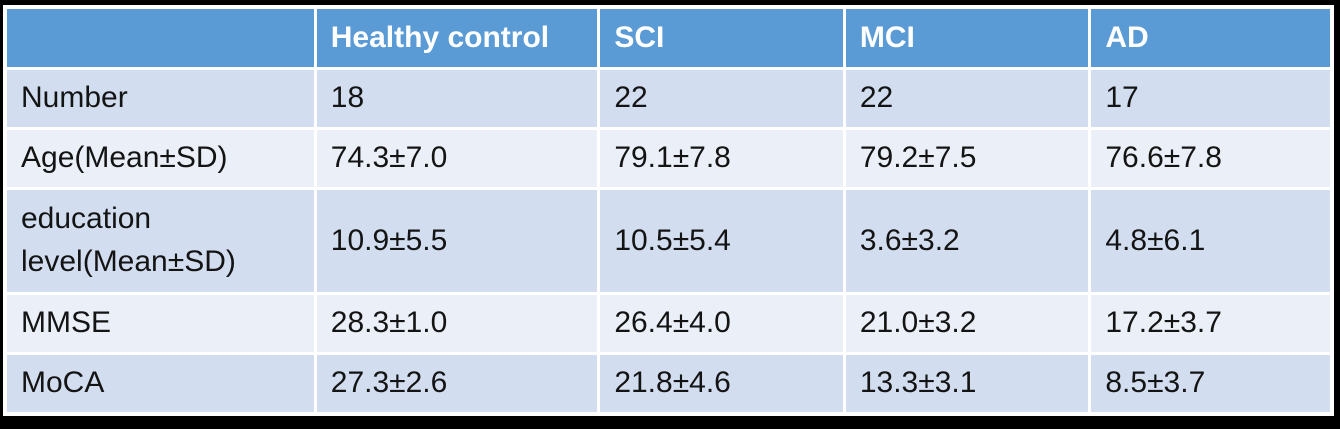 The width and height of the screenshot is (1340, 429). Describe the element at coordinates (457, 383) in the screenshot. I see `cell-moca-healthy-control: 27.3±2.6` at that location.